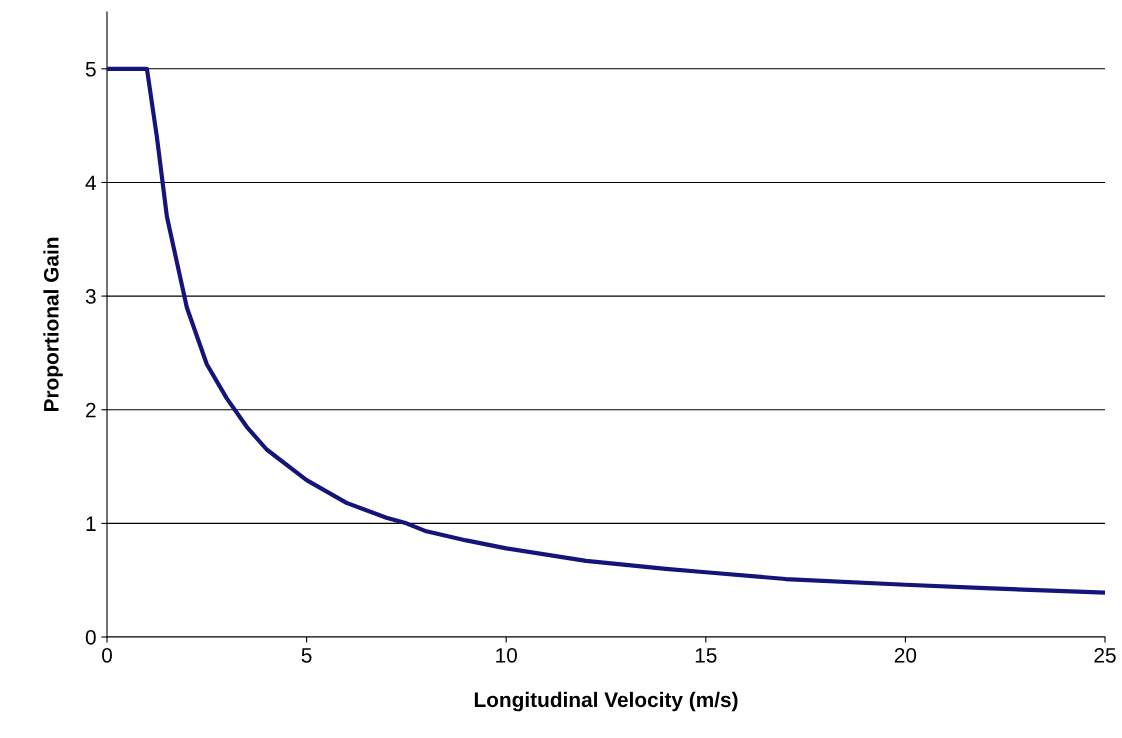  Describe the element at coordinates (90, 296) in the screenshot. I see `y-tick-label: 3` at that location.